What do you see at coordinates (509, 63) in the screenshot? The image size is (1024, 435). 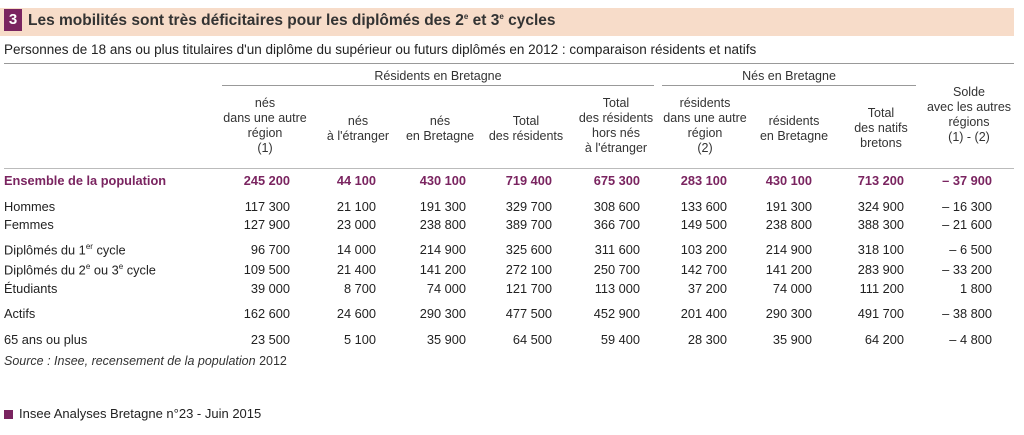 I see `top-rule` at bounding box center [509, 63].